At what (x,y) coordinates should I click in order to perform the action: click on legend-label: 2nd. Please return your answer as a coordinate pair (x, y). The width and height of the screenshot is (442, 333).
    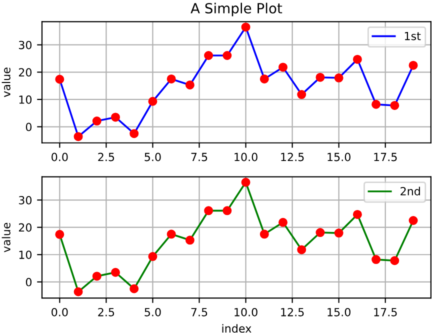
    Looking at the image, I should click on (410, 191).